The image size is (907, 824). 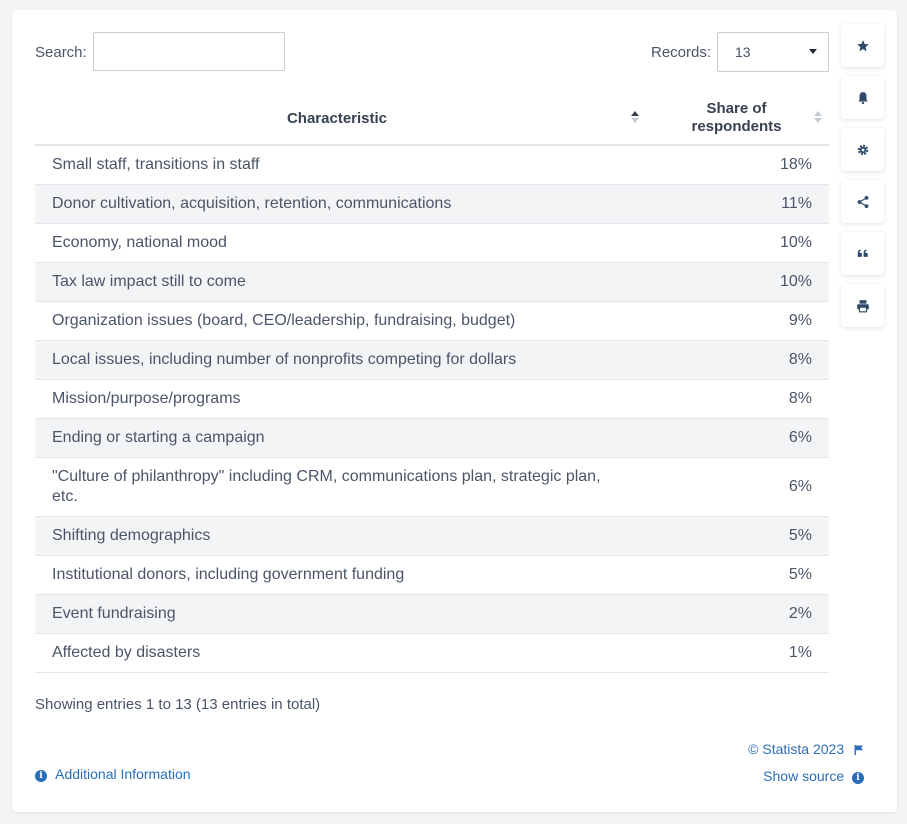 I want to click on table-row: Shifting demographics 5%, so click(x=432, y=536).